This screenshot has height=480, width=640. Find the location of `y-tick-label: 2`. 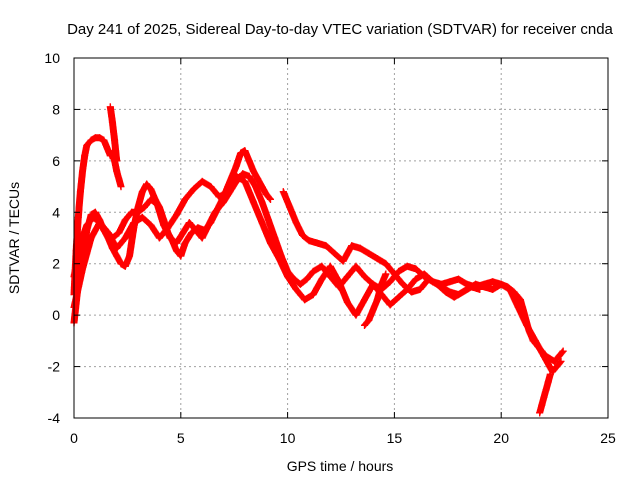

y-tick-label: 2 is located at coordinates (56, 264).